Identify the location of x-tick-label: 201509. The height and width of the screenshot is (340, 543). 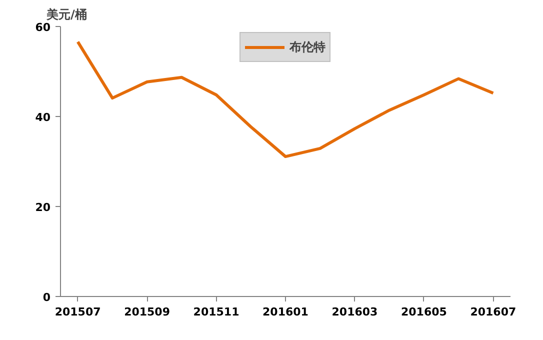
(147, 312).